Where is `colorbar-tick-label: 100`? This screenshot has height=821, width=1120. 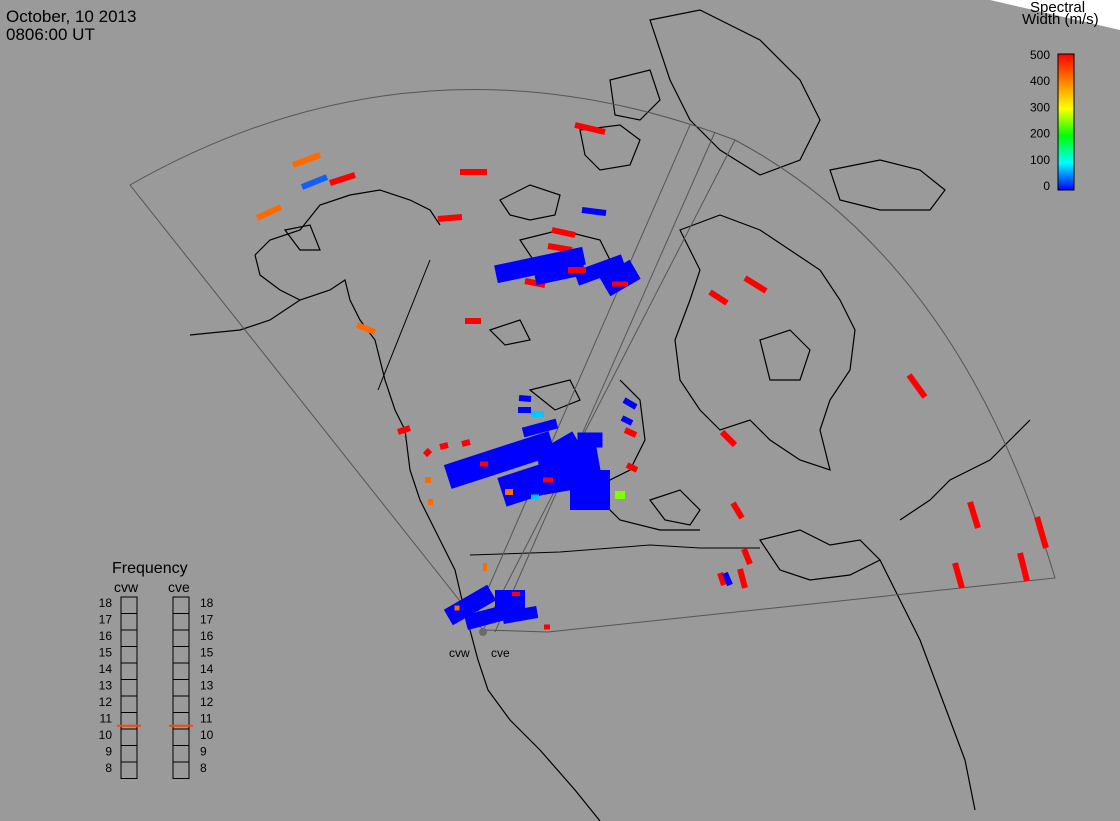 colorbar-tick-label: 100 is located at coordinates (1040, 160).